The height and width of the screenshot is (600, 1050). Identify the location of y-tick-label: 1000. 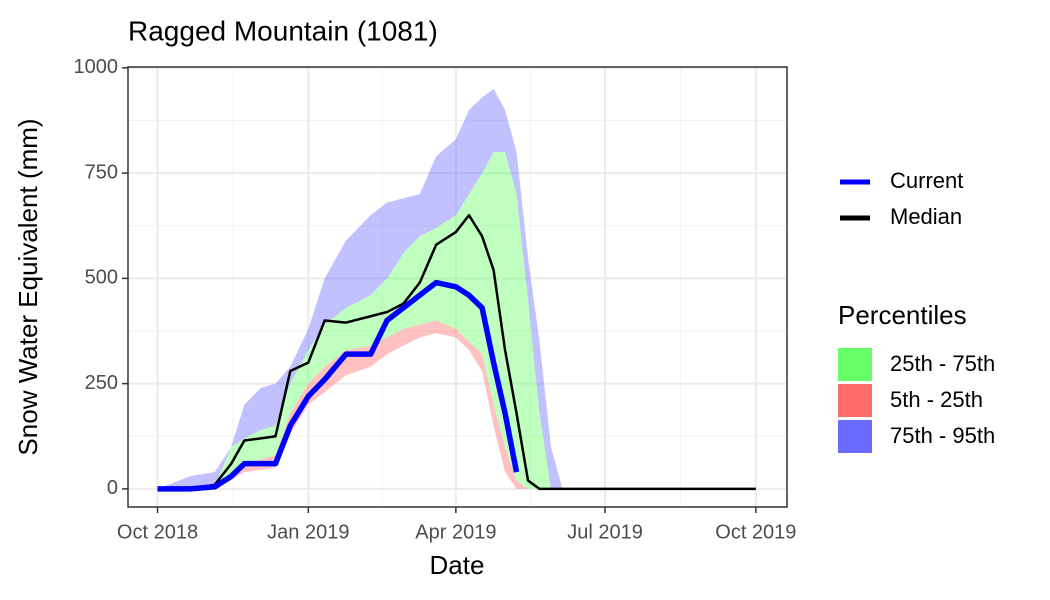
(96, 67).